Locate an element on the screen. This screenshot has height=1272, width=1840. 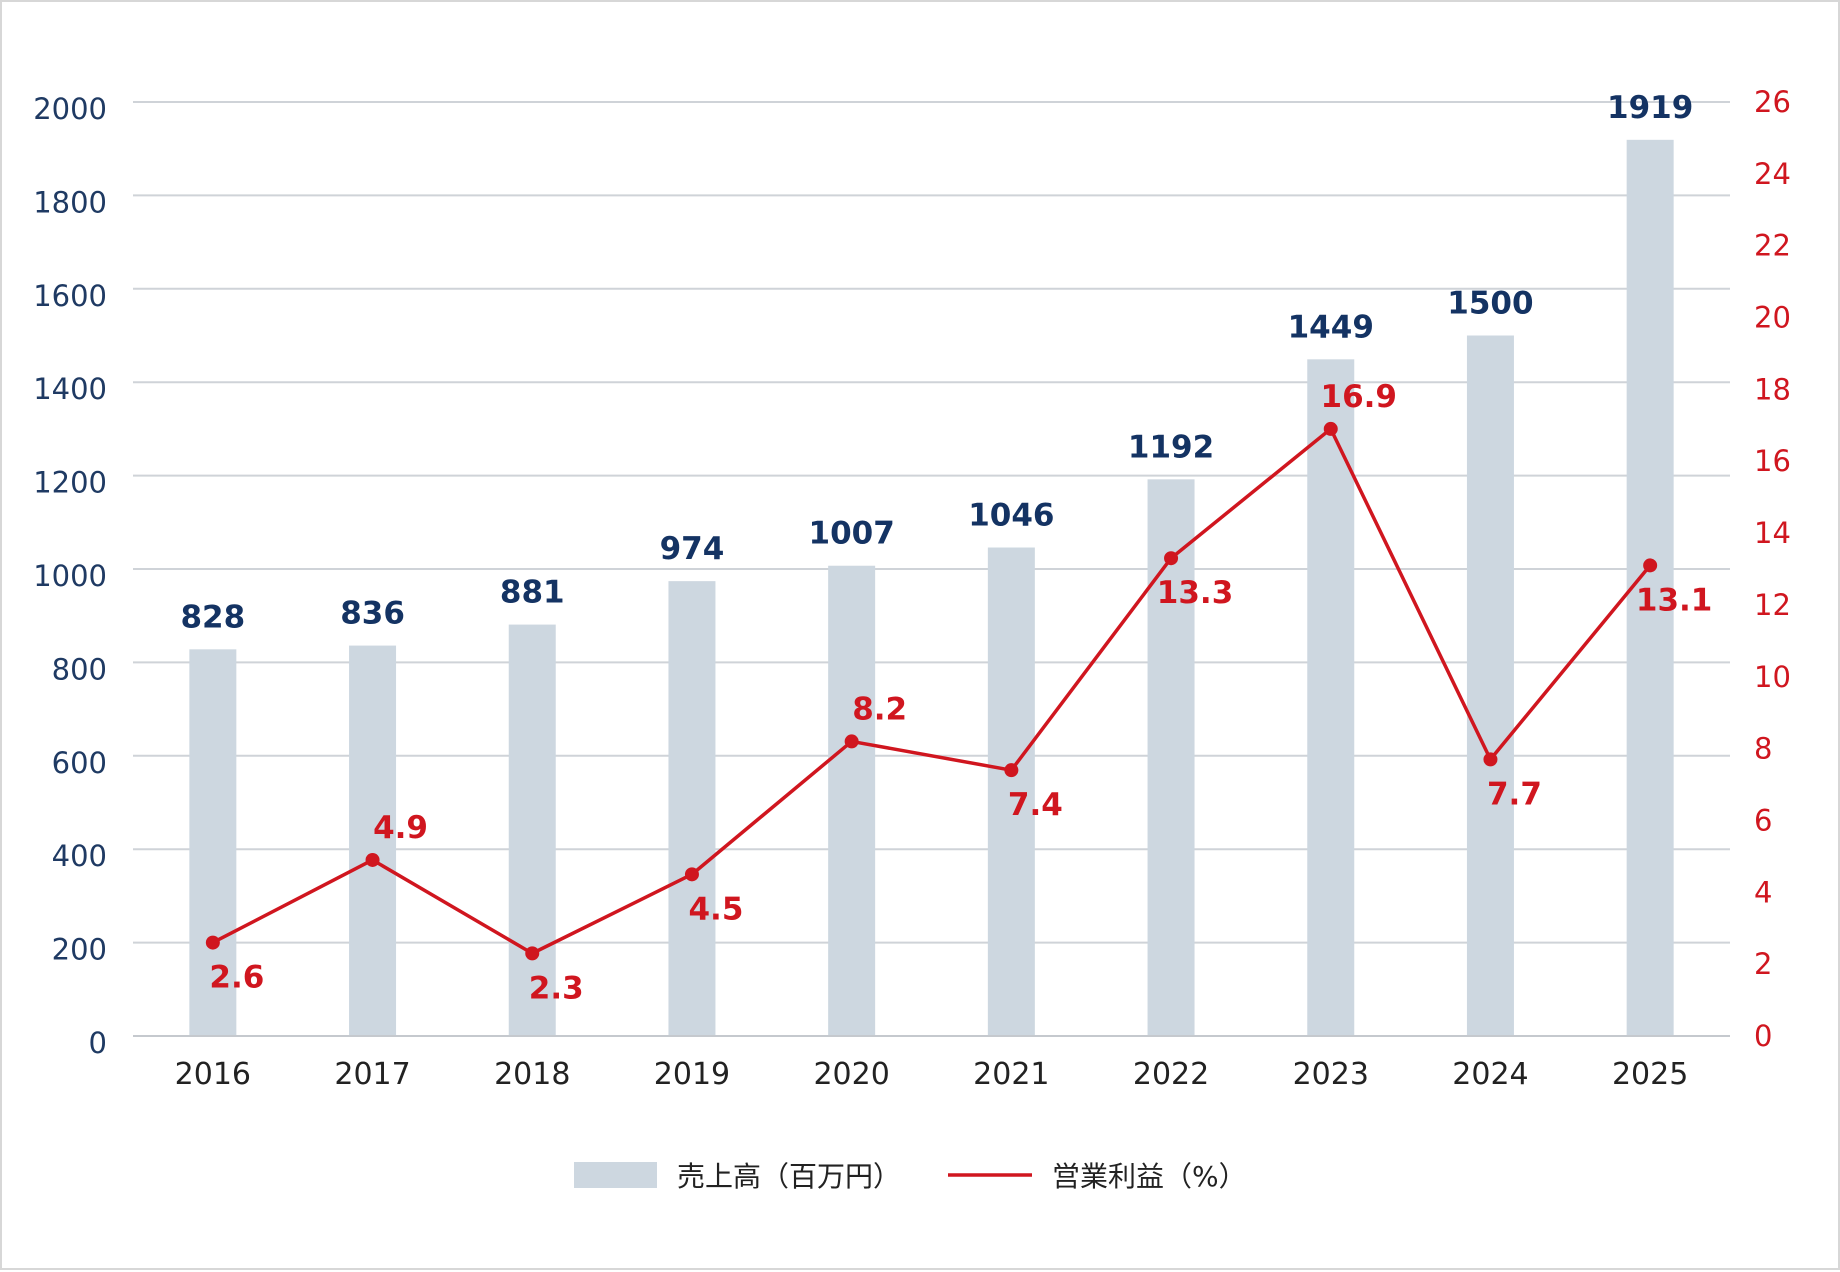
line-value-label: 8.2 is located at coordinates (879, 709).